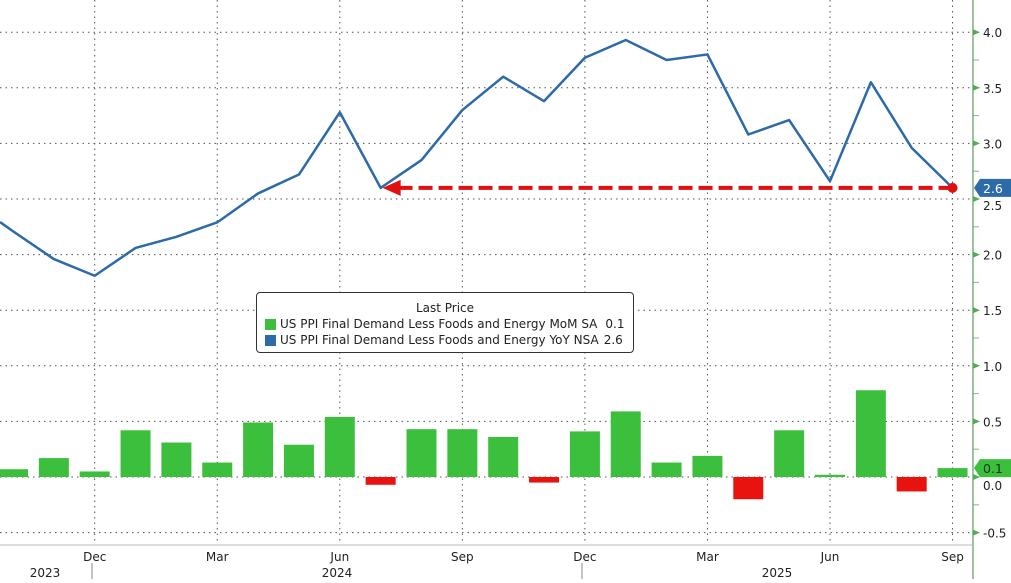 This screenshot has height=583, width=1011. What do you see at coordinates (45, 572) in the screenshot?
I see `x-year-label: 2023` at bounding box center [45, 572].